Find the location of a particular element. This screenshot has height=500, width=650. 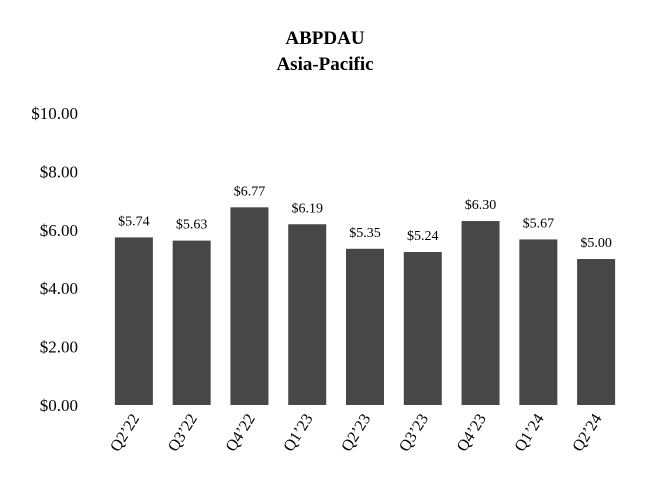

x-tick-label: Q2’24 is located at coordinates (587, 433).